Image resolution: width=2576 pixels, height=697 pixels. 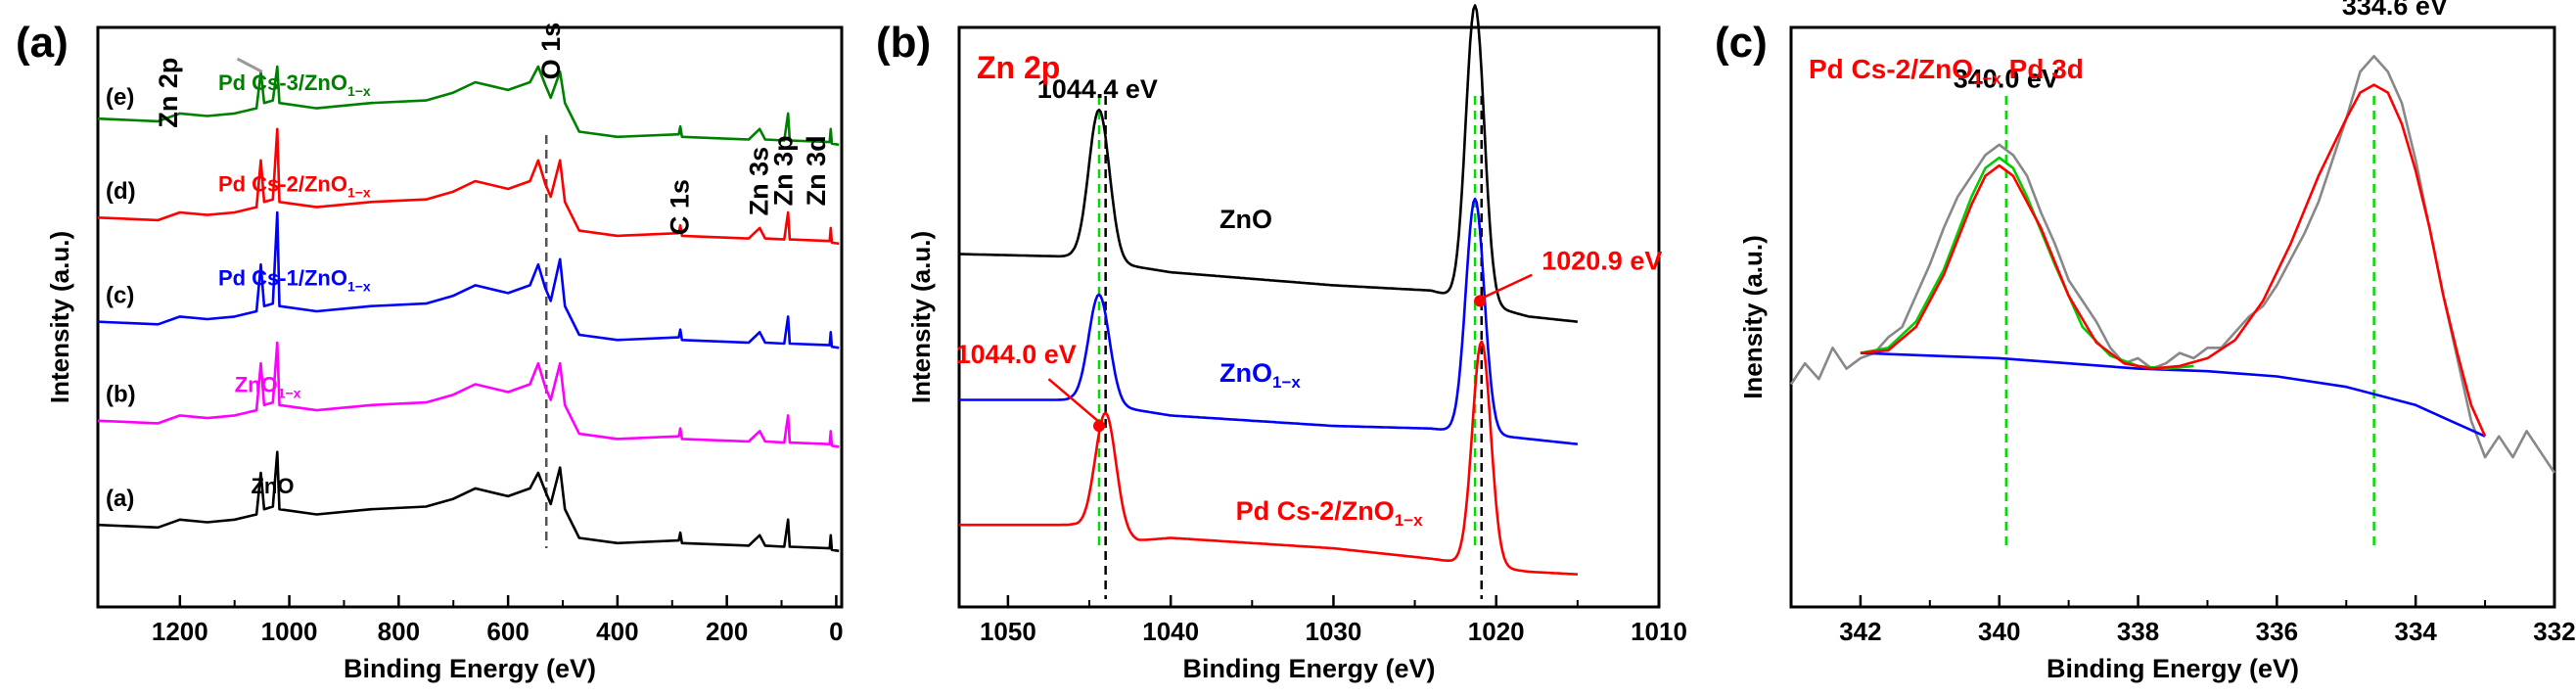 I want to click on panel-a-xtick-label-3: 600, so click(x=508, y=631).